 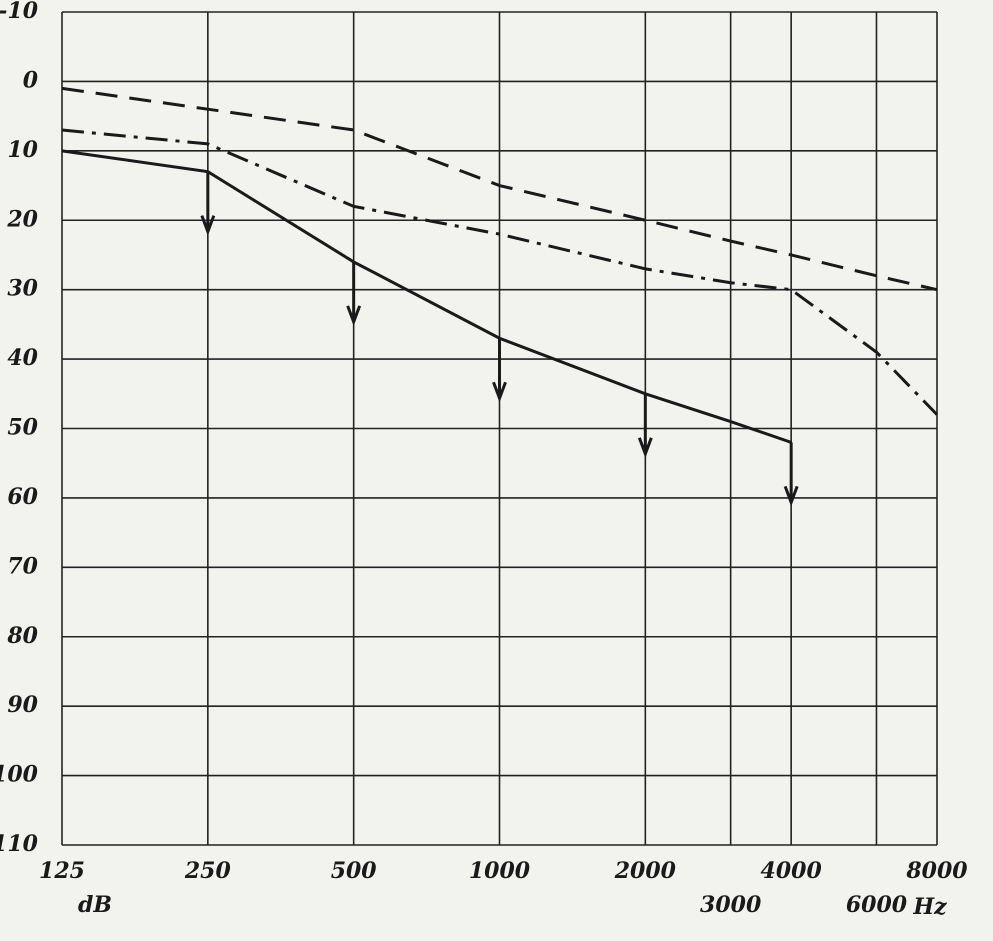 I want to click on x-tick-label: 3000, so click(x=731, y=905).